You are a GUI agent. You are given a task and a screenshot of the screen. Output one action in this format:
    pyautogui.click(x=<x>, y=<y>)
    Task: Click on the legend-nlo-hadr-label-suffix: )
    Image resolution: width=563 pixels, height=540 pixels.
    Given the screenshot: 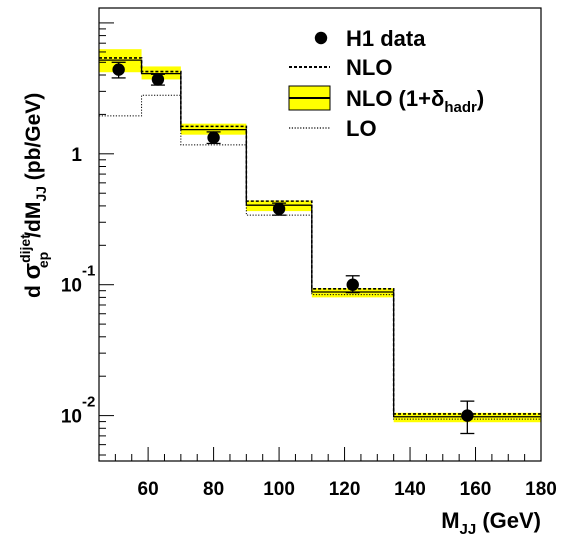 What is the action you would take?
    pyautogui.click(x=480, y=98)
    